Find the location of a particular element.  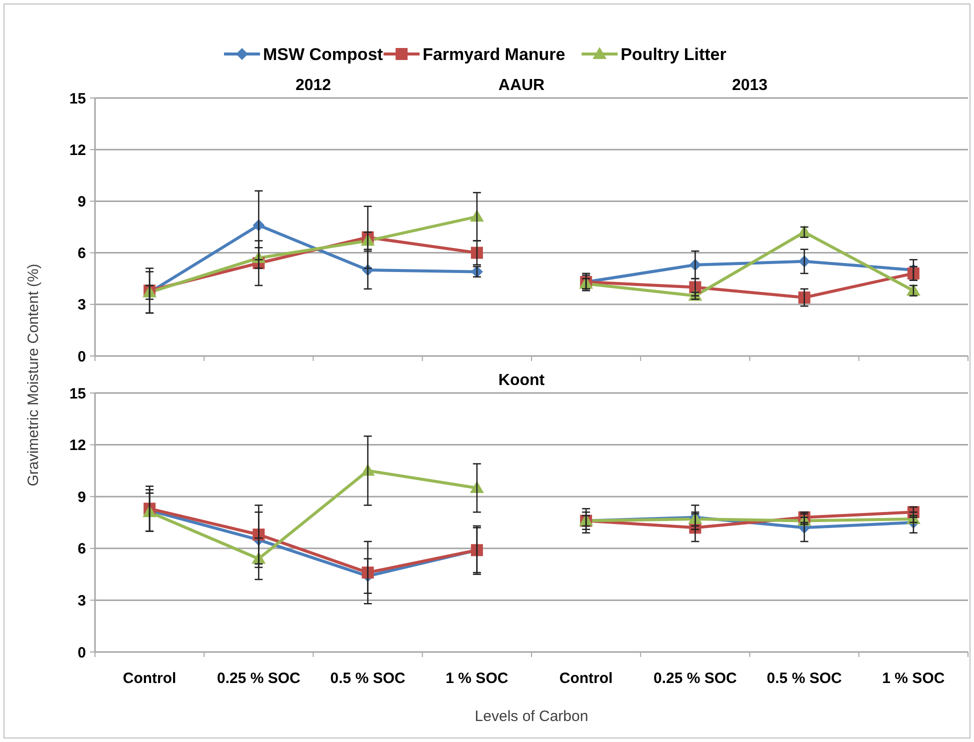

legend-label: Poultry Litter is located at coordinates (673, 54).